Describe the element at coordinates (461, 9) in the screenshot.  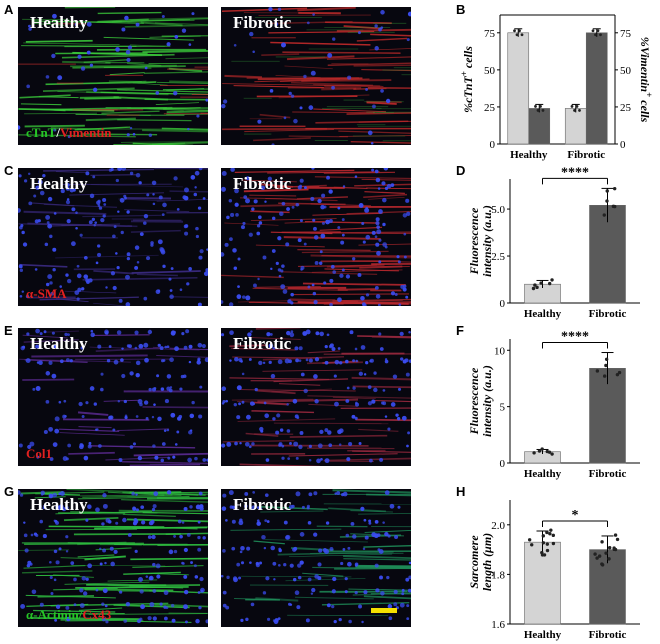
I see `panel-letter-b: B` at that location.